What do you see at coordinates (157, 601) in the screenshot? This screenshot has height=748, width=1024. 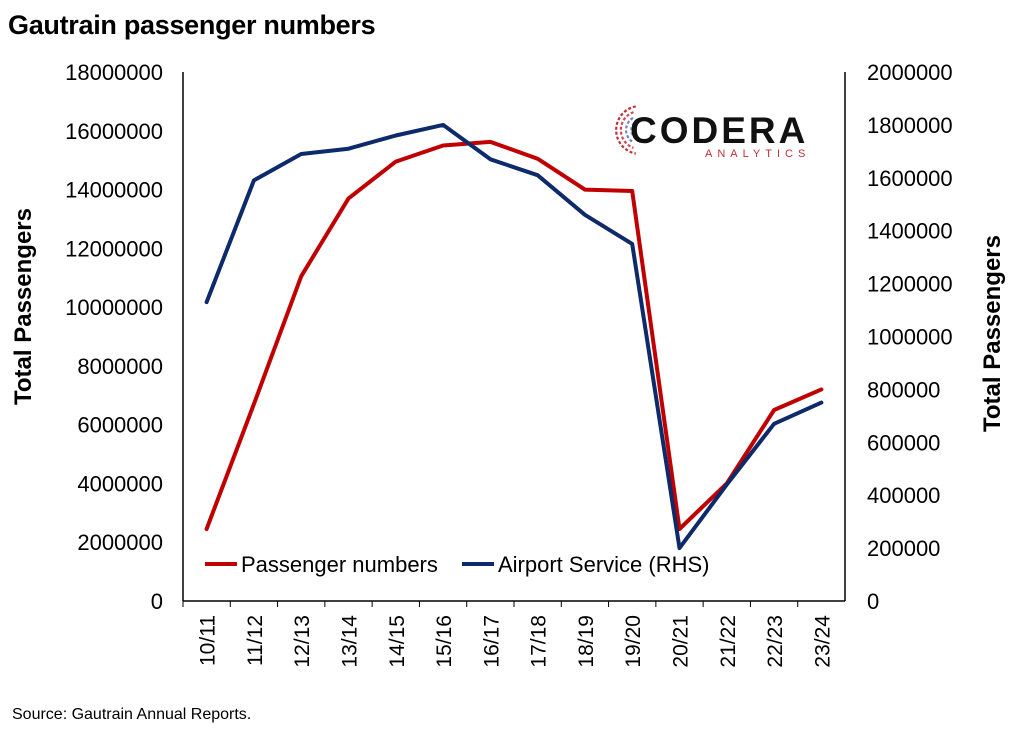 I see `y-tick-label-left: 0` at bounding box center [157, 601].